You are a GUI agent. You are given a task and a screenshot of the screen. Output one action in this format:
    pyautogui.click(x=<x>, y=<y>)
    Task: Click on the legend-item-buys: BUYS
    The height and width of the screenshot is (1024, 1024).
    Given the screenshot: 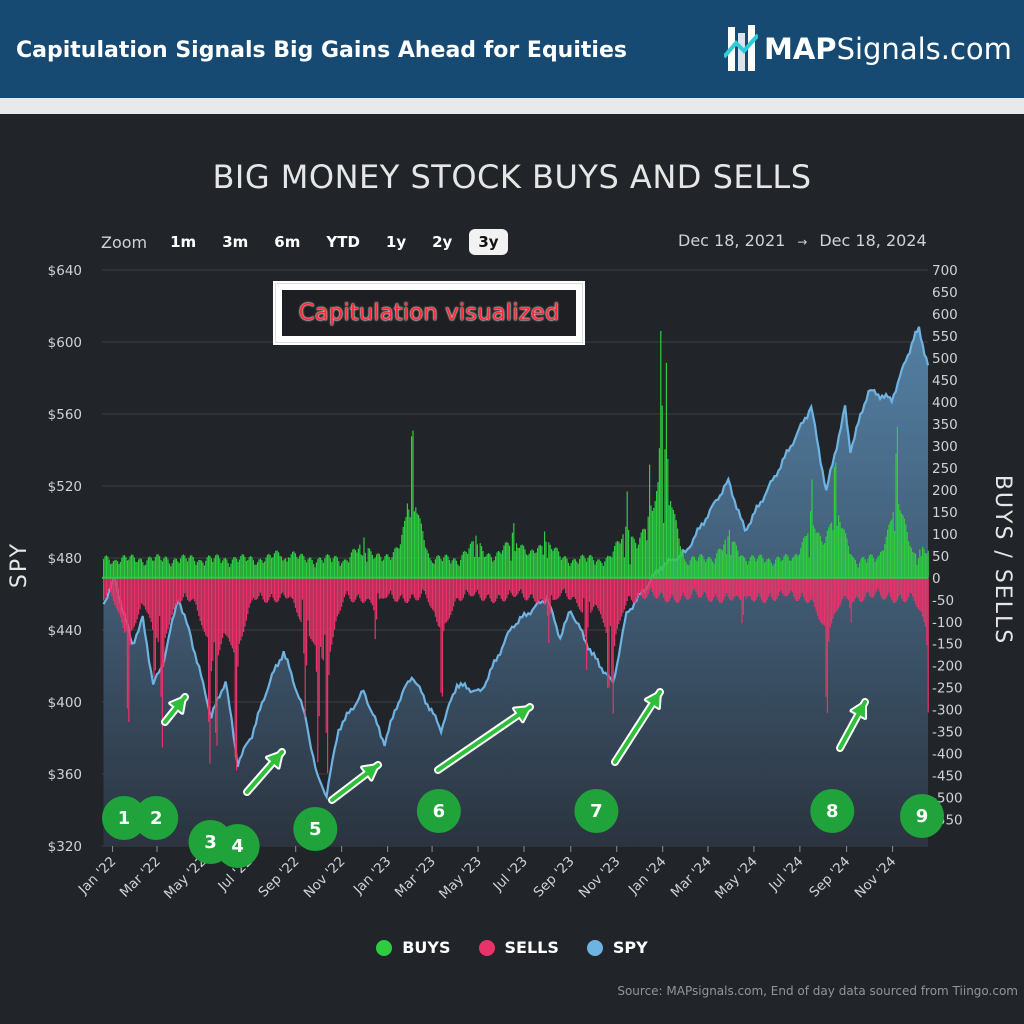 What is the action you would take?
    pyautogui.click(x=413, y=947)
    